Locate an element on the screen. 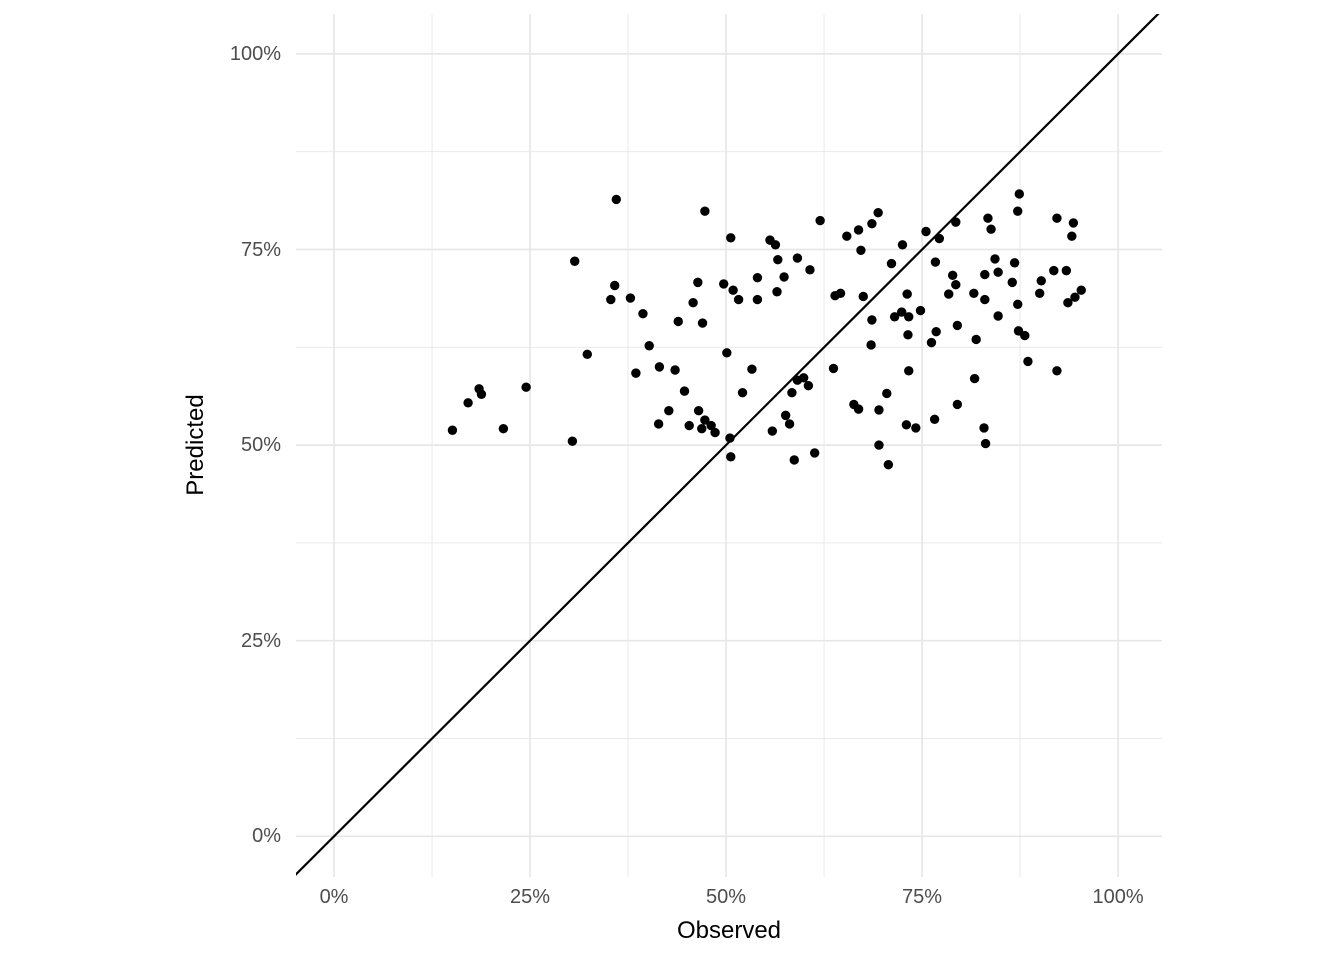  x-axis-title: Observed is located at coordinates (729, 930).